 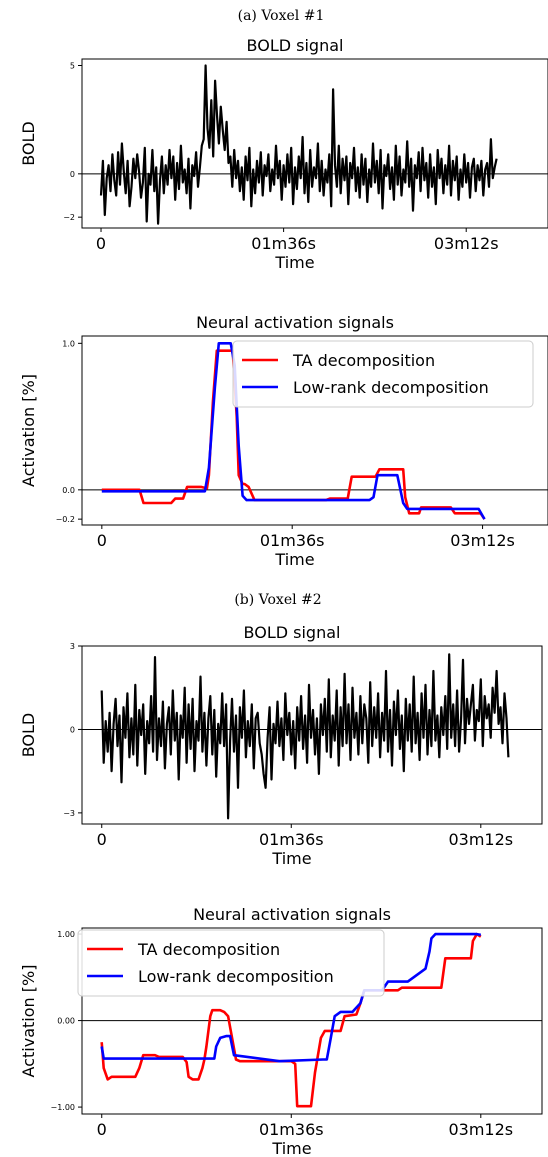 I want to click on figure-caption: (b) Voxel #2, so click(x=277, y=600).